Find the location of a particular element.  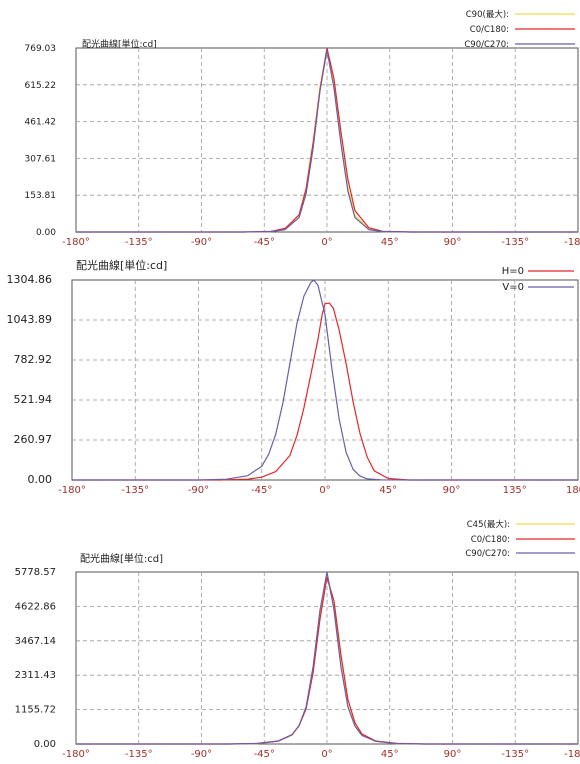

y-tick-label: 615.22 is located at coordinates (41, 86).